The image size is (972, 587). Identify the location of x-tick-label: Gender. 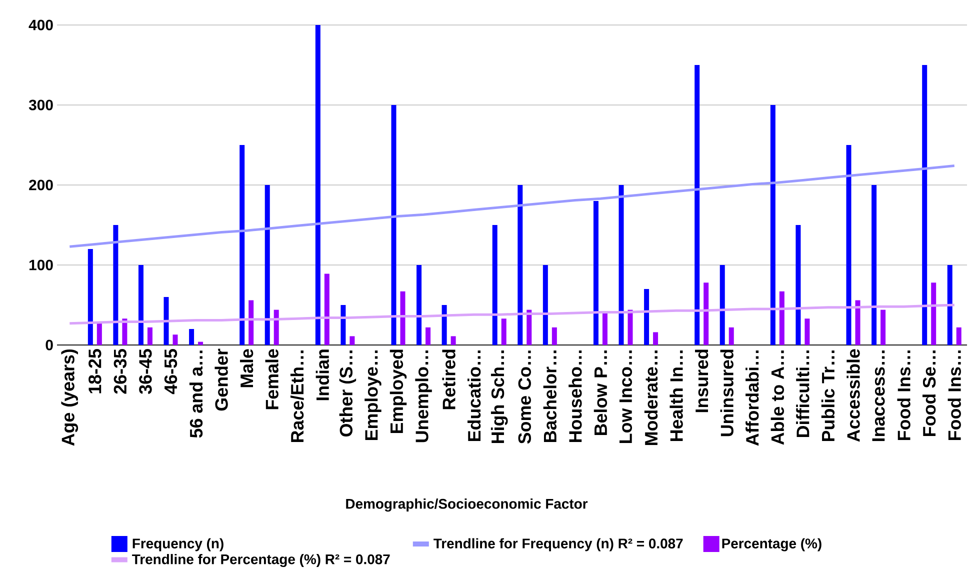
(221, 379).